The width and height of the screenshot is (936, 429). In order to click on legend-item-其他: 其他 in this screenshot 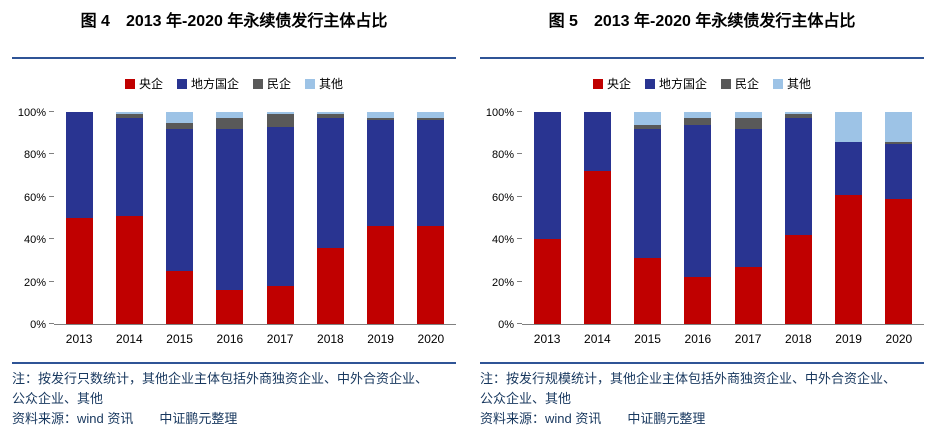, I will do `click(792, 84)`.